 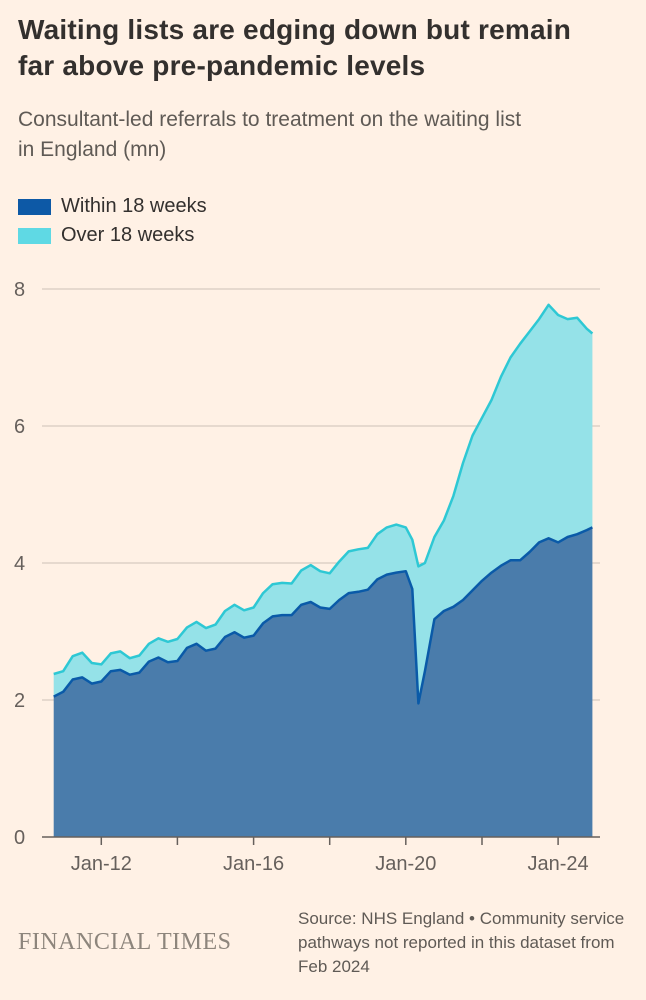 What do you see at coordinates (323, 206) in the screenshot?
I see `legend-item-within-18-weeks: Within 18 weeks` at bounding box center [323, 206].